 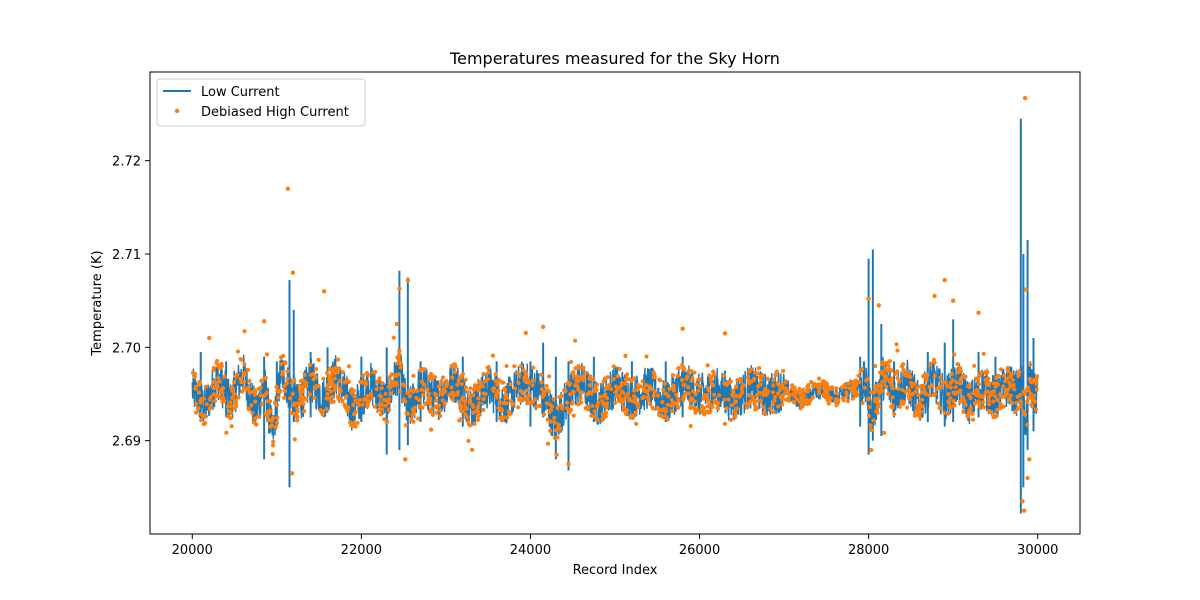 What do you see at coordinates (1037, 550) in the screenshot?
I see `x-tick-label: 30000` at bounding box center [1037, 550].